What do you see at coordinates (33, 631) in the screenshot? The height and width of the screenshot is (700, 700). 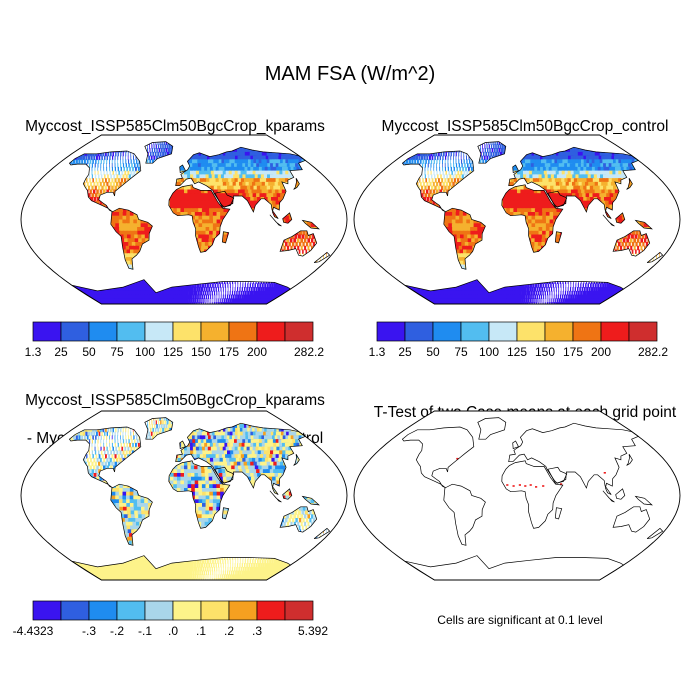 I see `colorbar-label: -4.4323` at bounding box center [33, 631].